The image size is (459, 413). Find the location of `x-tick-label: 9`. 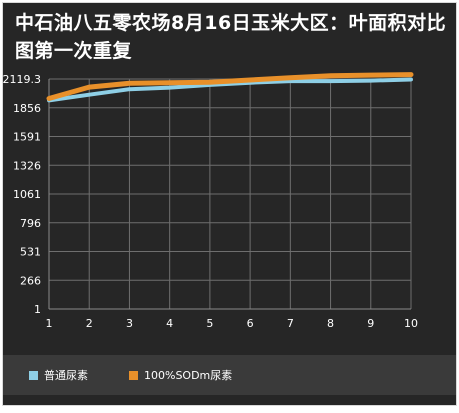

x-tick-label: 9 is located at coordinates (370, 323).